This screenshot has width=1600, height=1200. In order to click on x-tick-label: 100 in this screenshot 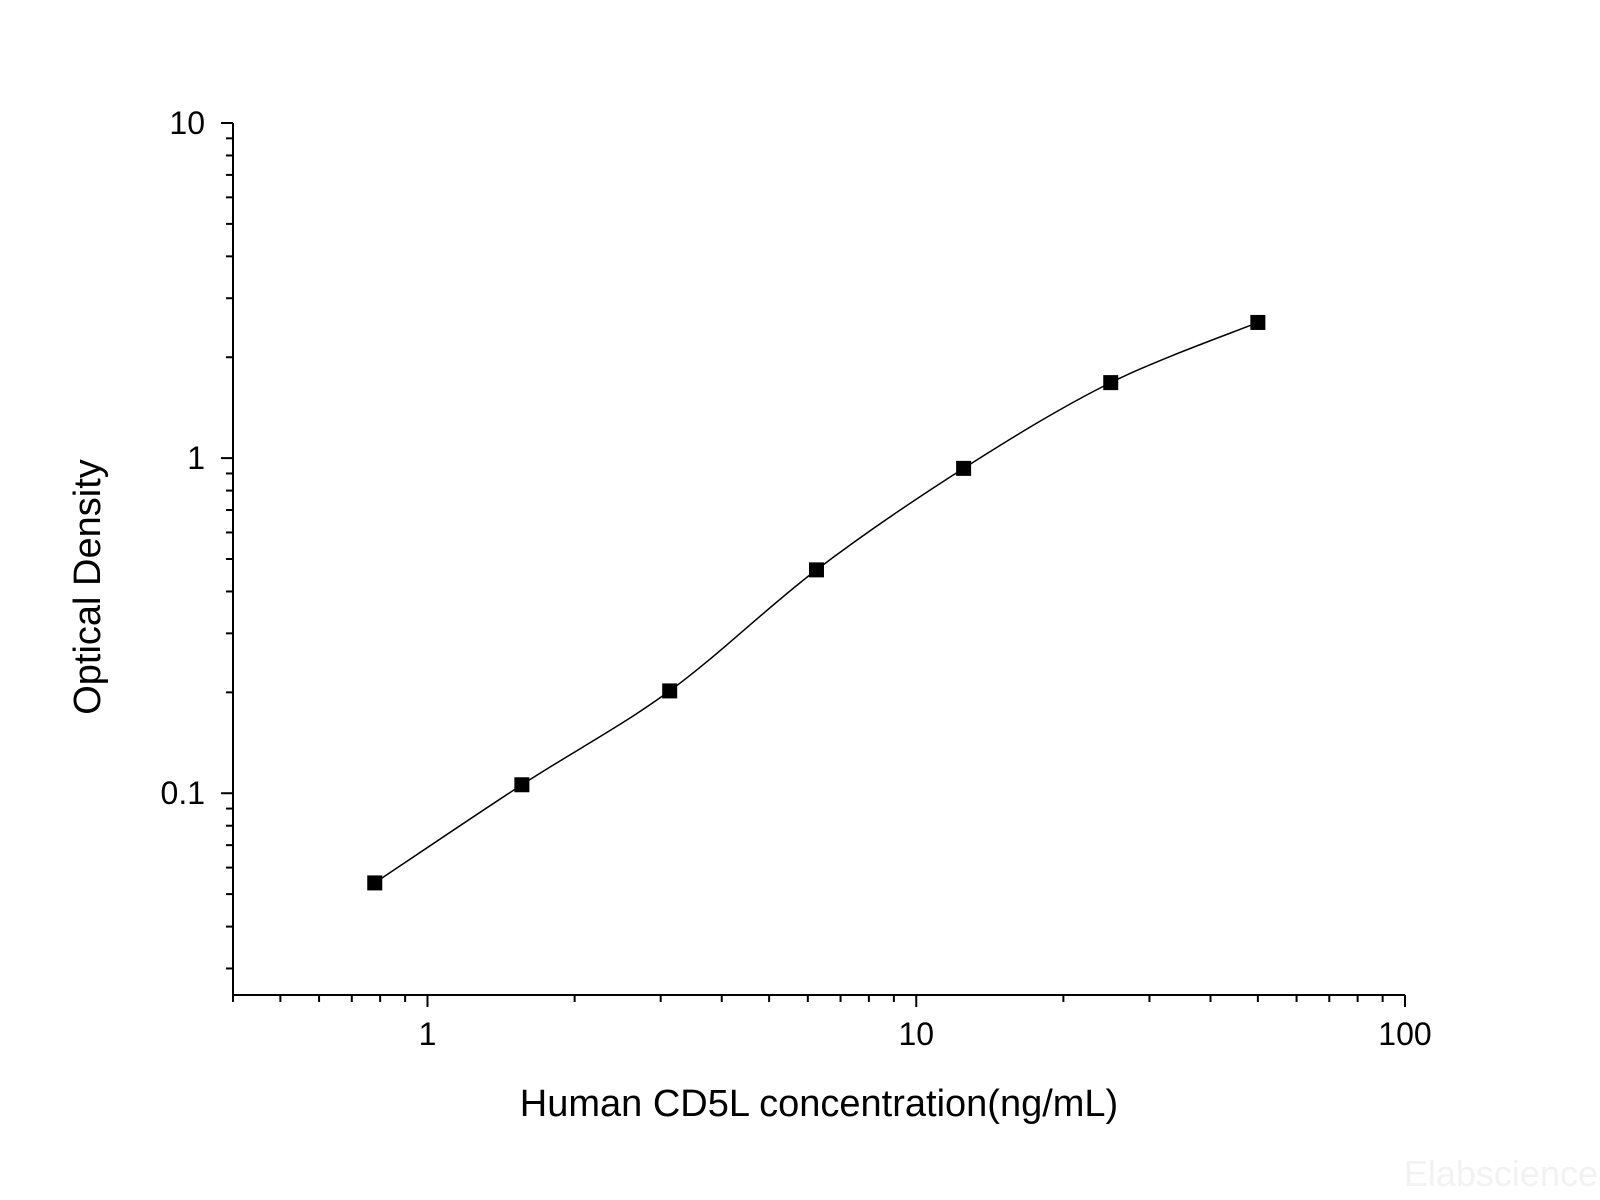, I will do `click(1404, 1034)`.